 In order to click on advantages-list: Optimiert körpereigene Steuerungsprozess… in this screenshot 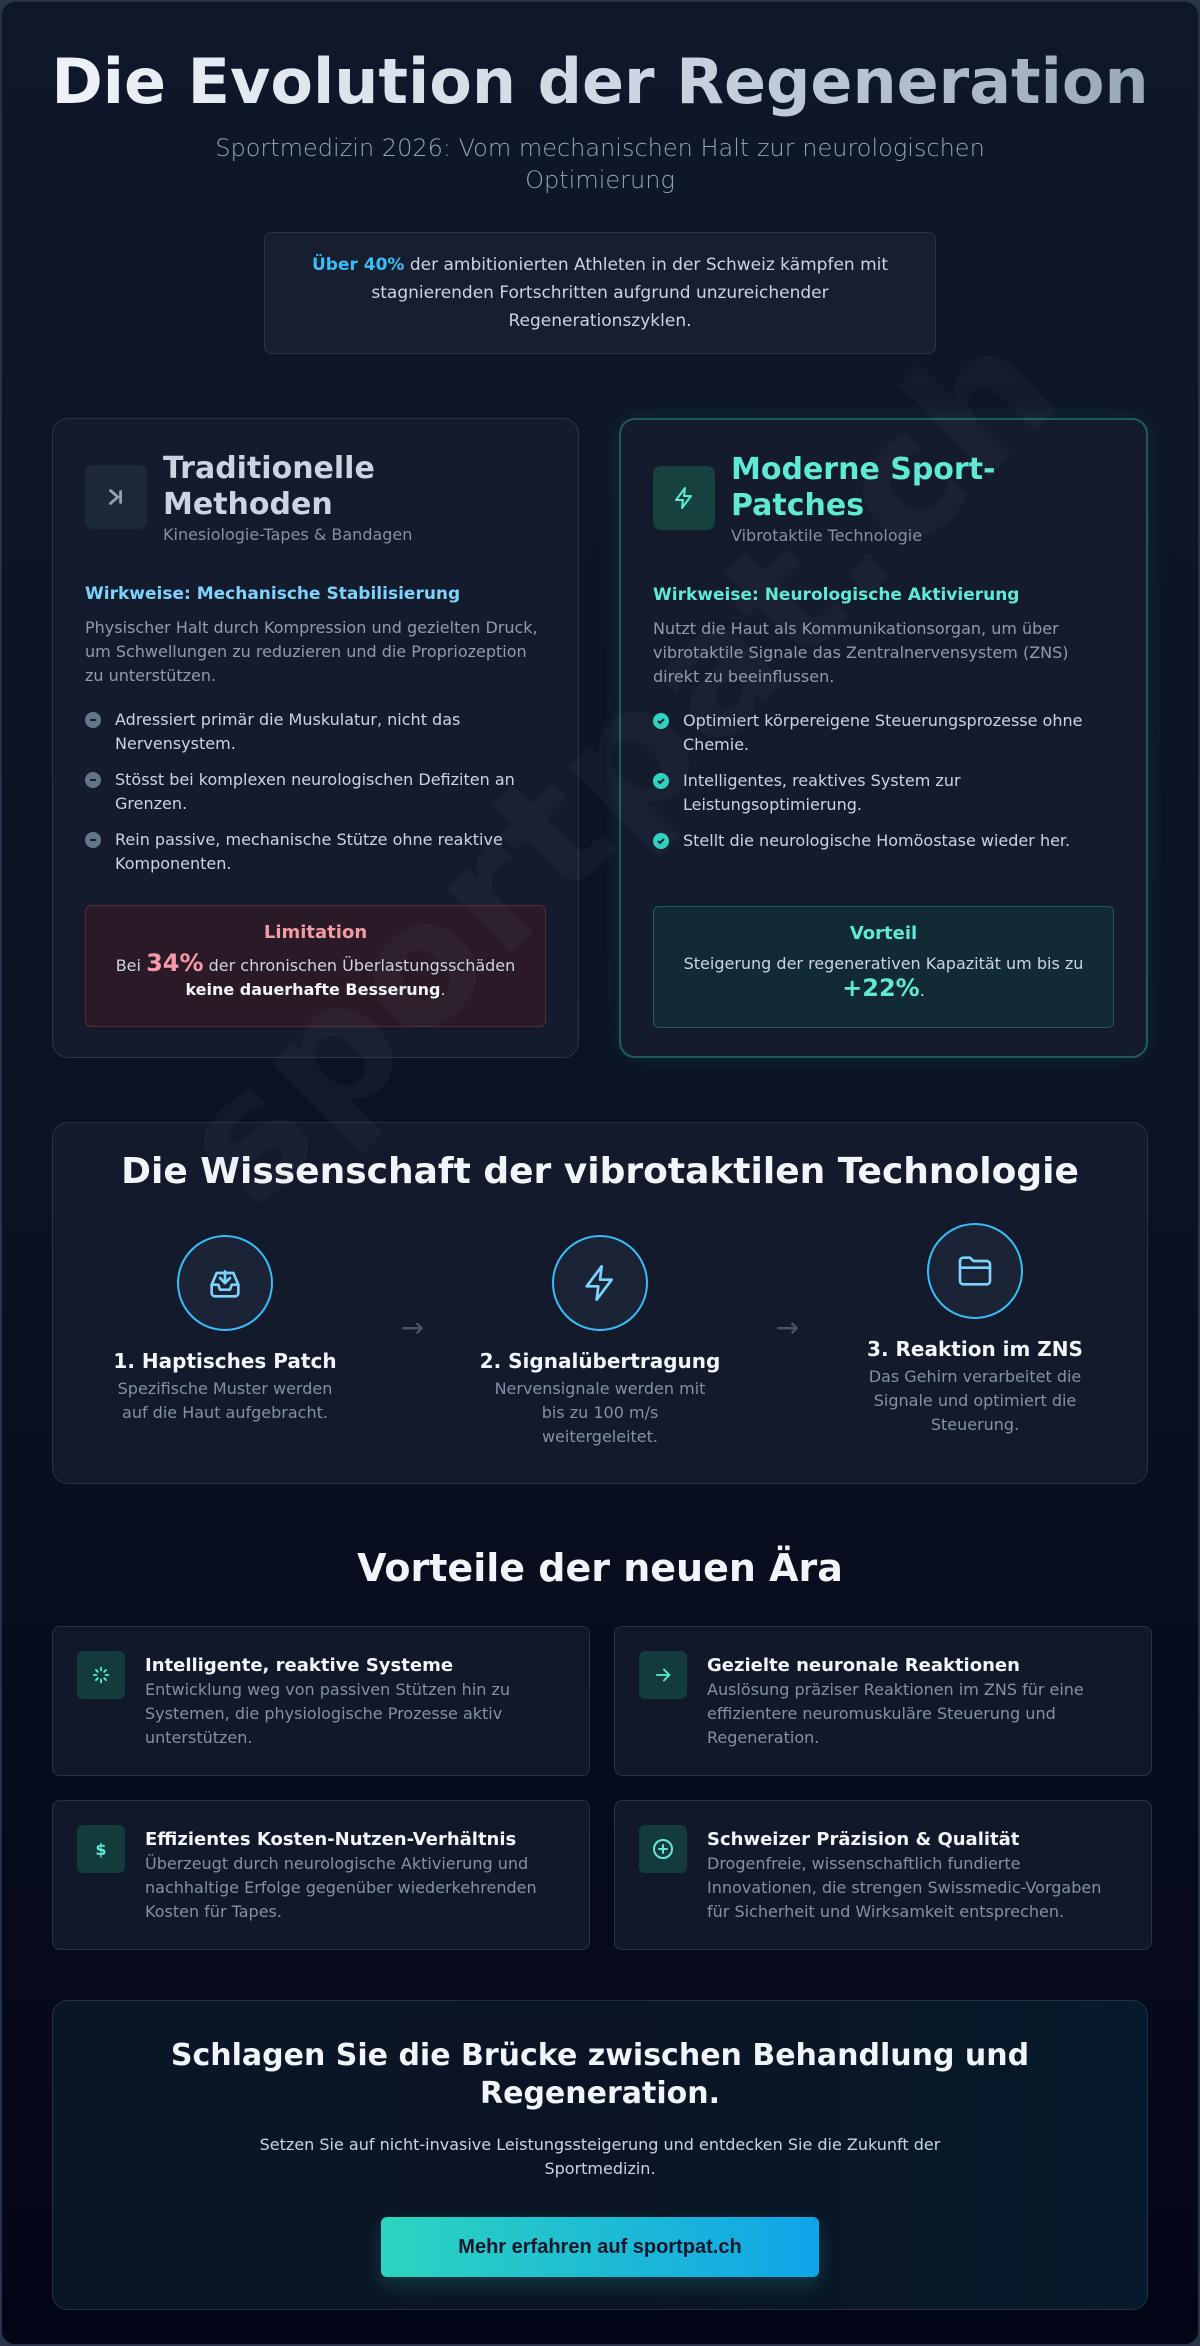, I will do `click(883, 781)`.